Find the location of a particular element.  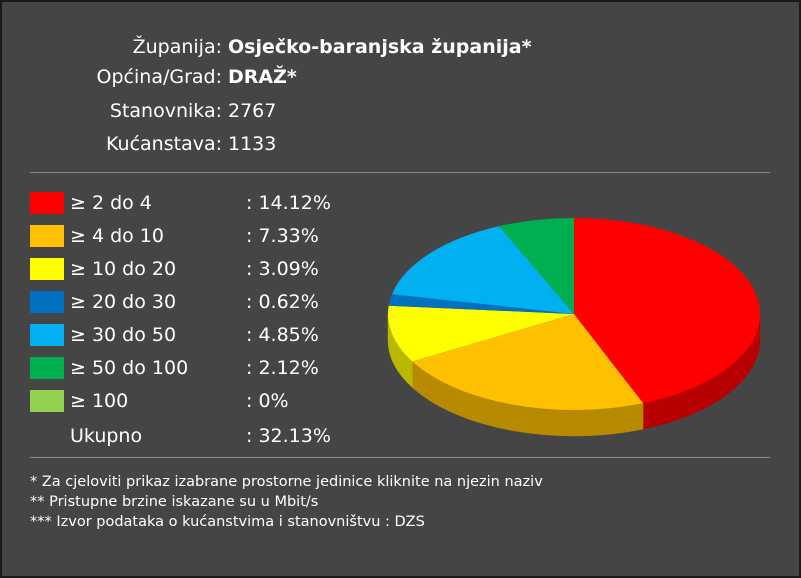

legend-label: ≥ 10 do 20 is located at coordinates (123, 269).